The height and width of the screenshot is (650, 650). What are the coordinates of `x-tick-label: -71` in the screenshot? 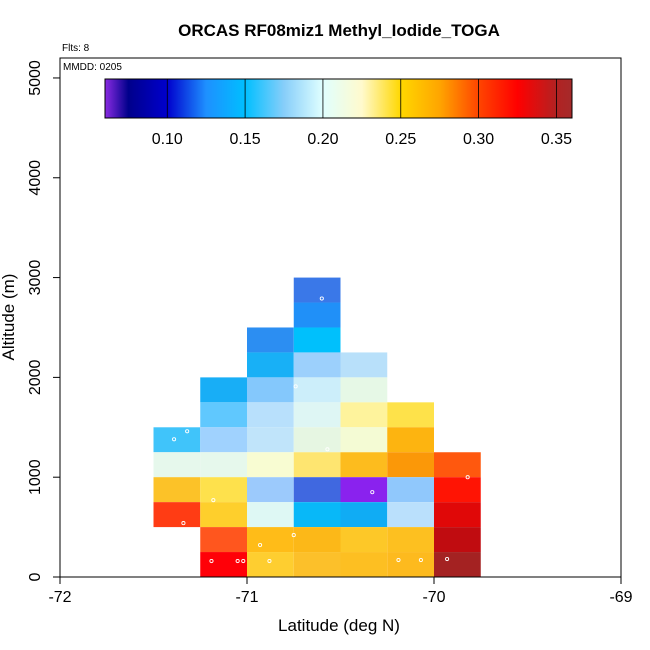 It's located at (246, 597).